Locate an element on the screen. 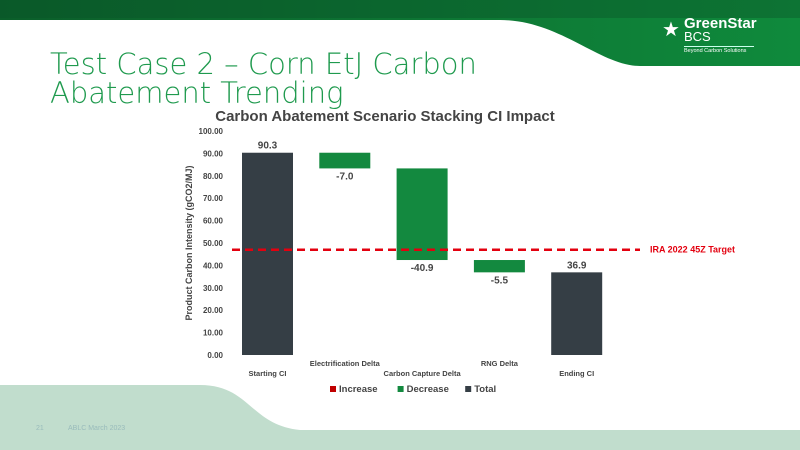 Image resolution: width=800 pixels, height=450 pixels. footer-band is located at coordinates (400, 417).